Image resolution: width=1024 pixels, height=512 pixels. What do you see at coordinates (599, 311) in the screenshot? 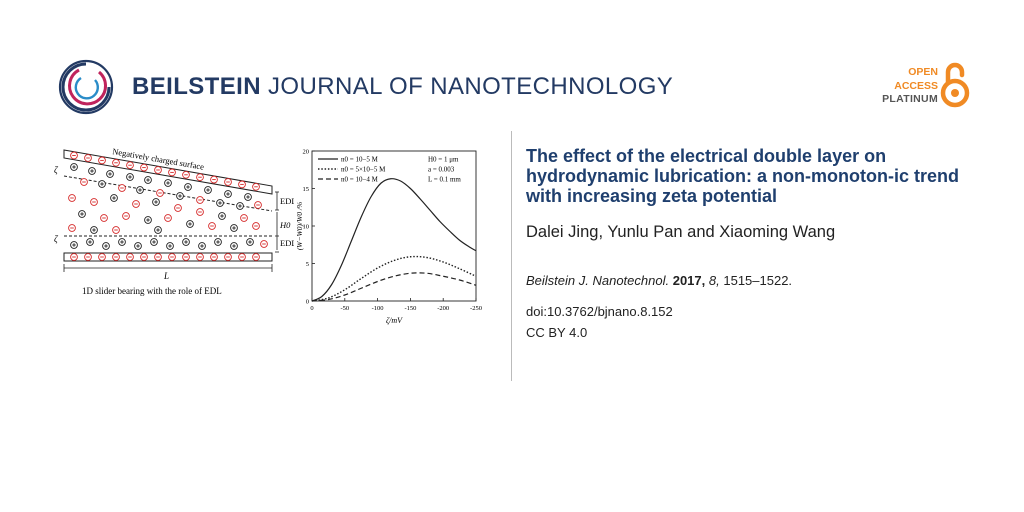
I see `article-doi: doi:10.3762/bjnano.8.152` at bounding box center [599, 311].